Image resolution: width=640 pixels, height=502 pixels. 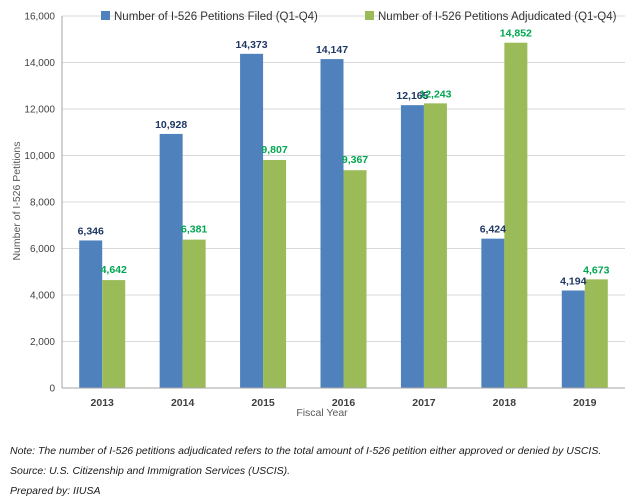 What do you see at coordinates (322, 413) in the screenshot?
I see `x-axis-title: Fiscal Year` at bounding box center [322, 413].